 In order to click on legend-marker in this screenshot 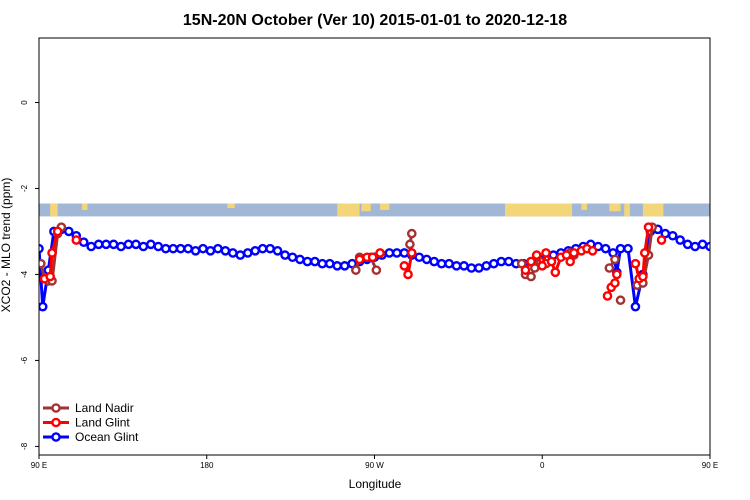, I will do `click(56, 437)`.